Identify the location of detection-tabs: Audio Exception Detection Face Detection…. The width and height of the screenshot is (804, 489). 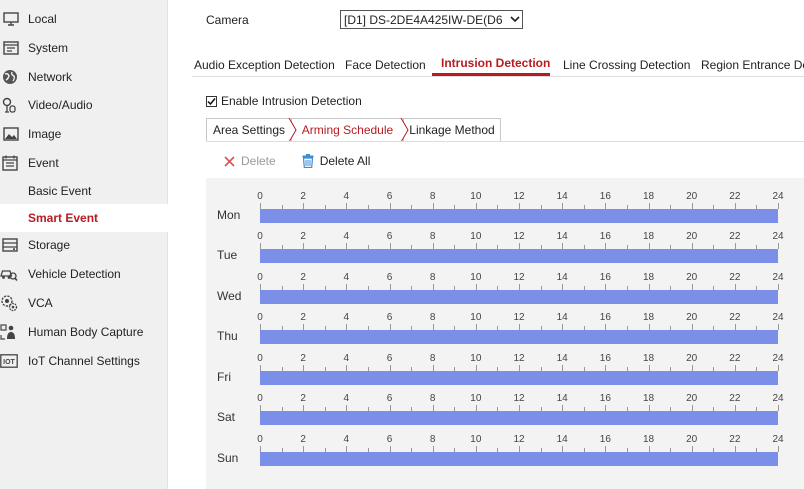
(498, 59).